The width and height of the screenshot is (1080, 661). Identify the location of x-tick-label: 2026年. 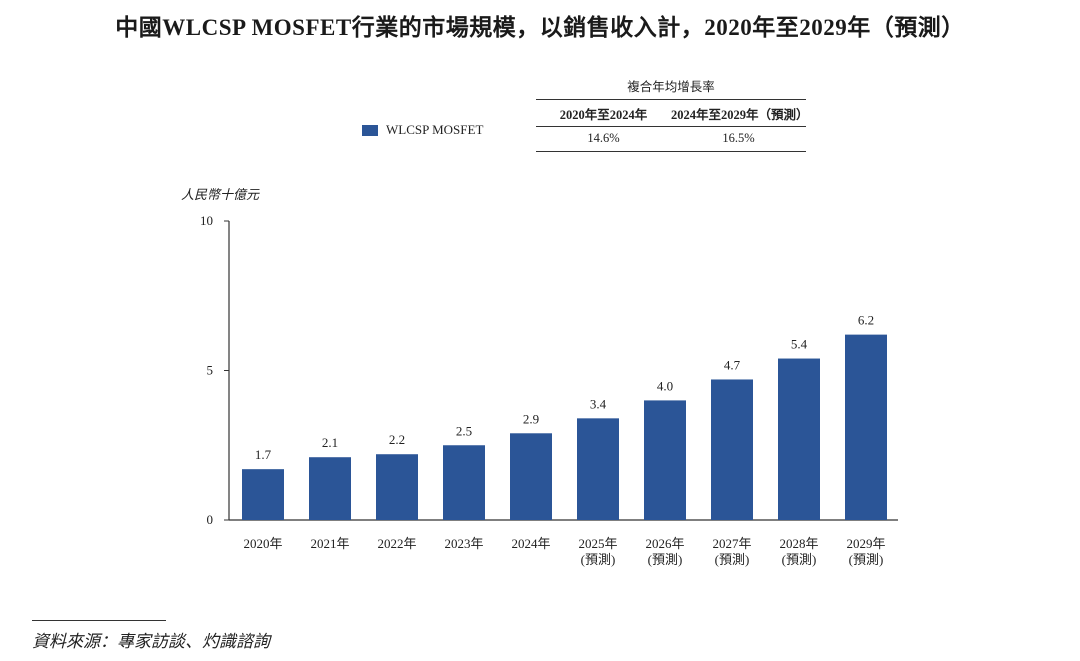
(664, 543).